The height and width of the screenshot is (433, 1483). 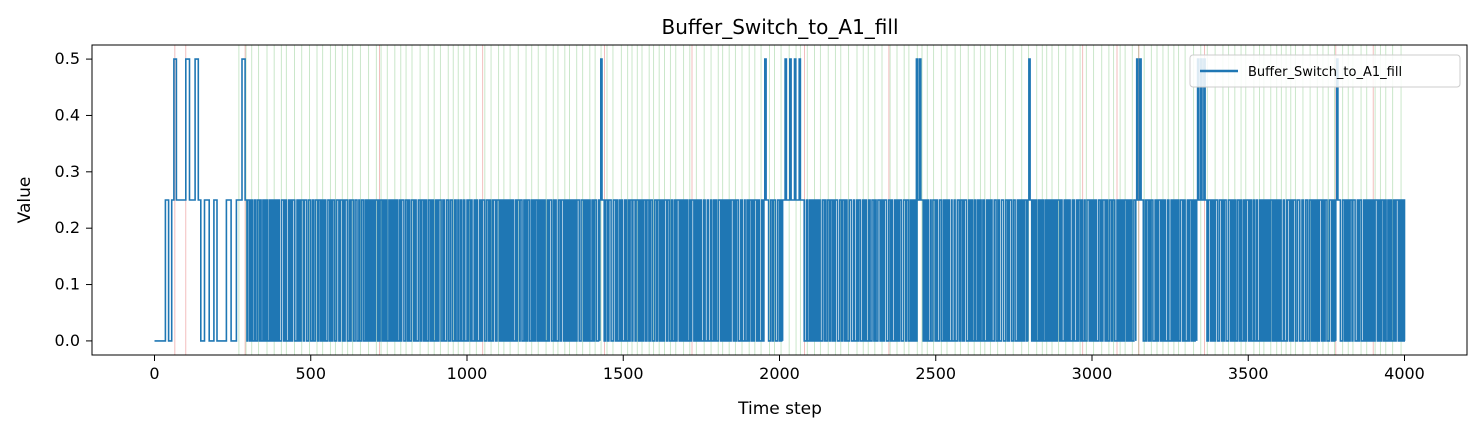 What do you see at coordinates (67, 114) in the screenshot?
I see `y-tick-label: 0.4` at bounding box center [67, 114].